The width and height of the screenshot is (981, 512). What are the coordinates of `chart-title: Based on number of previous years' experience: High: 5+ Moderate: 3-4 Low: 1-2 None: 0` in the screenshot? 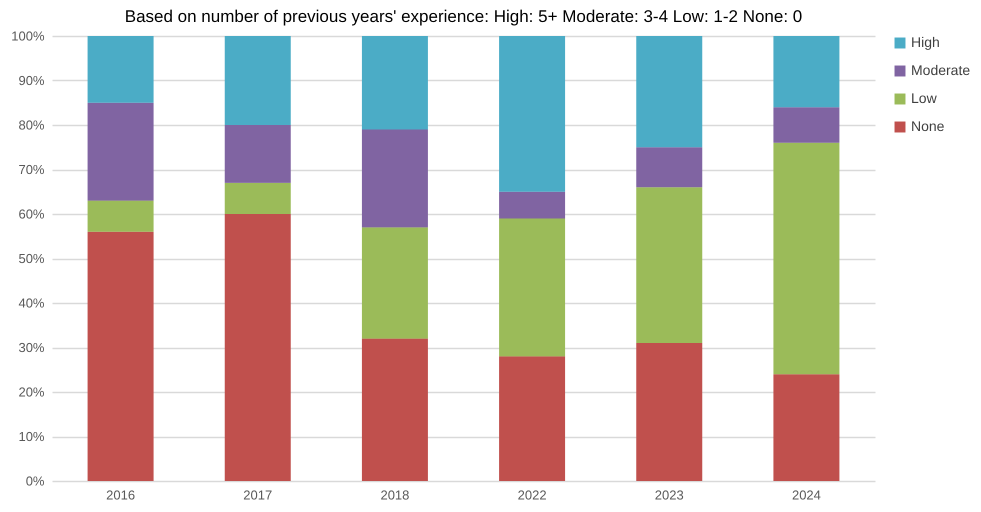 It's located at (463, 16).